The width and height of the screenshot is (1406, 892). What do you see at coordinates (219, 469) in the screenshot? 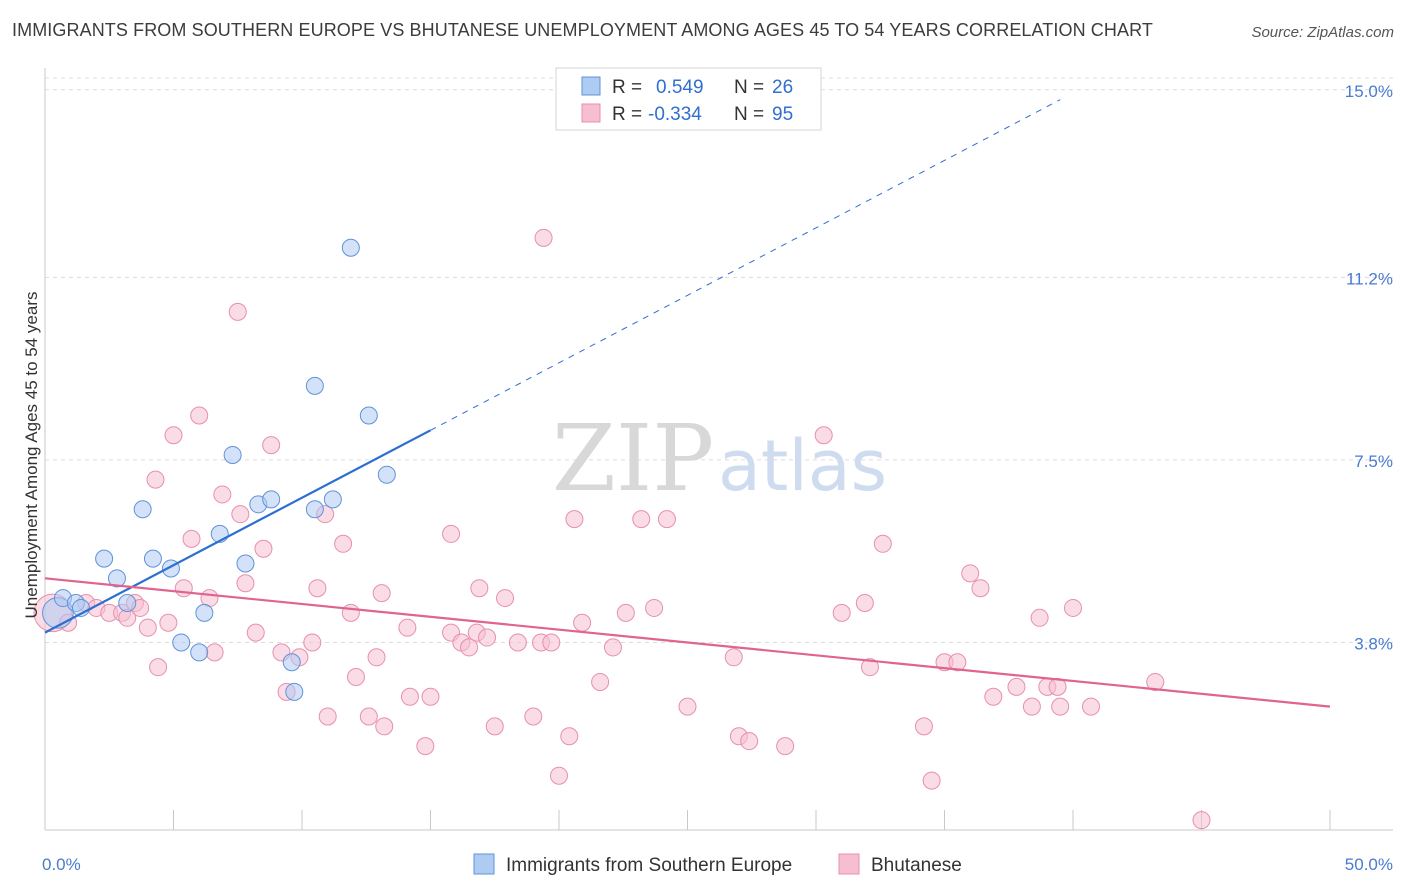
I see `southern-europe-points` at bounding box center [219, 469].